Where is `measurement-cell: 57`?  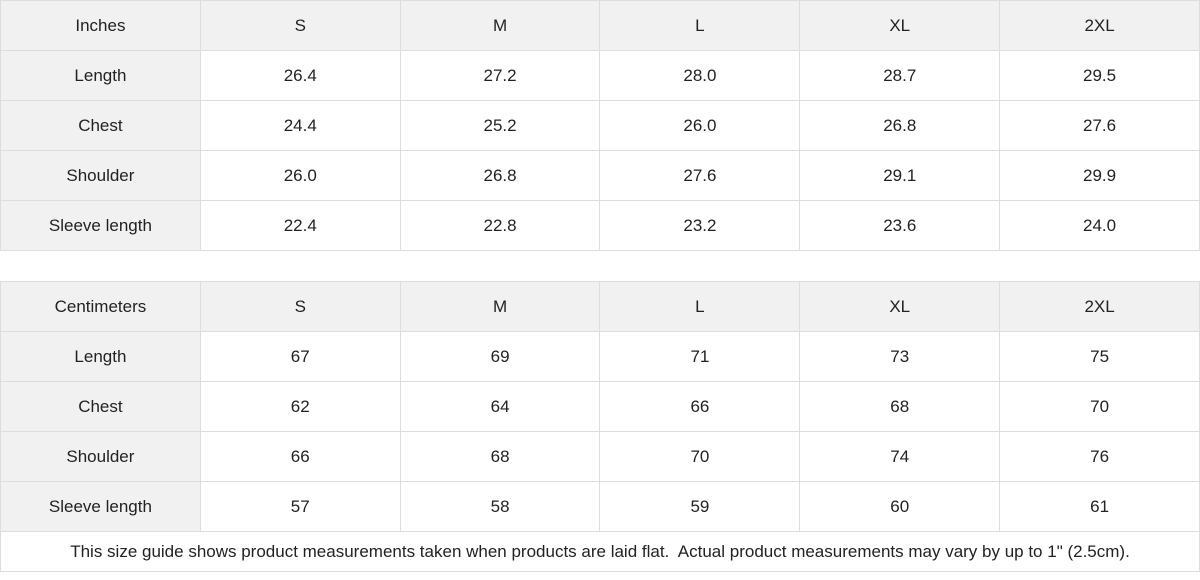 measurement-cell: 57 is located at coordinates (300, 507).